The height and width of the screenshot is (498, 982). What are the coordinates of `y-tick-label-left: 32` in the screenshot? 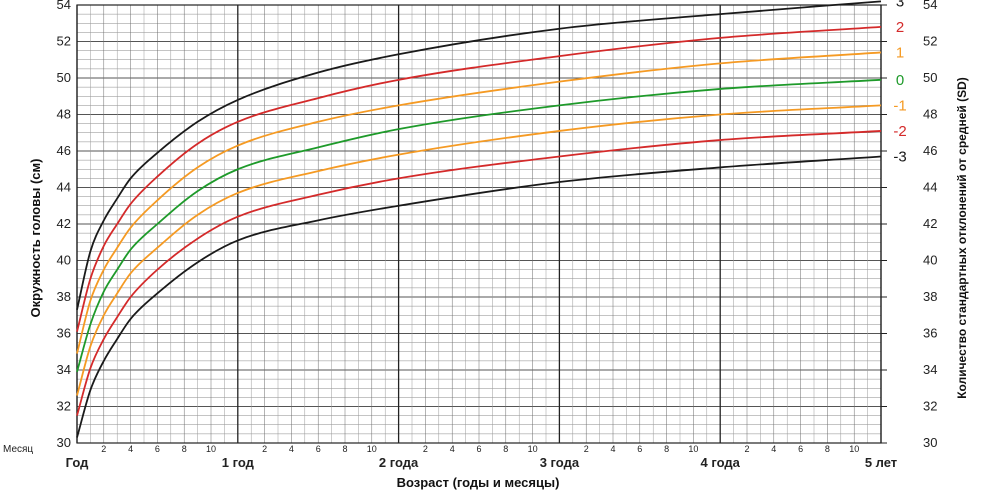 It's located at (64, 406).